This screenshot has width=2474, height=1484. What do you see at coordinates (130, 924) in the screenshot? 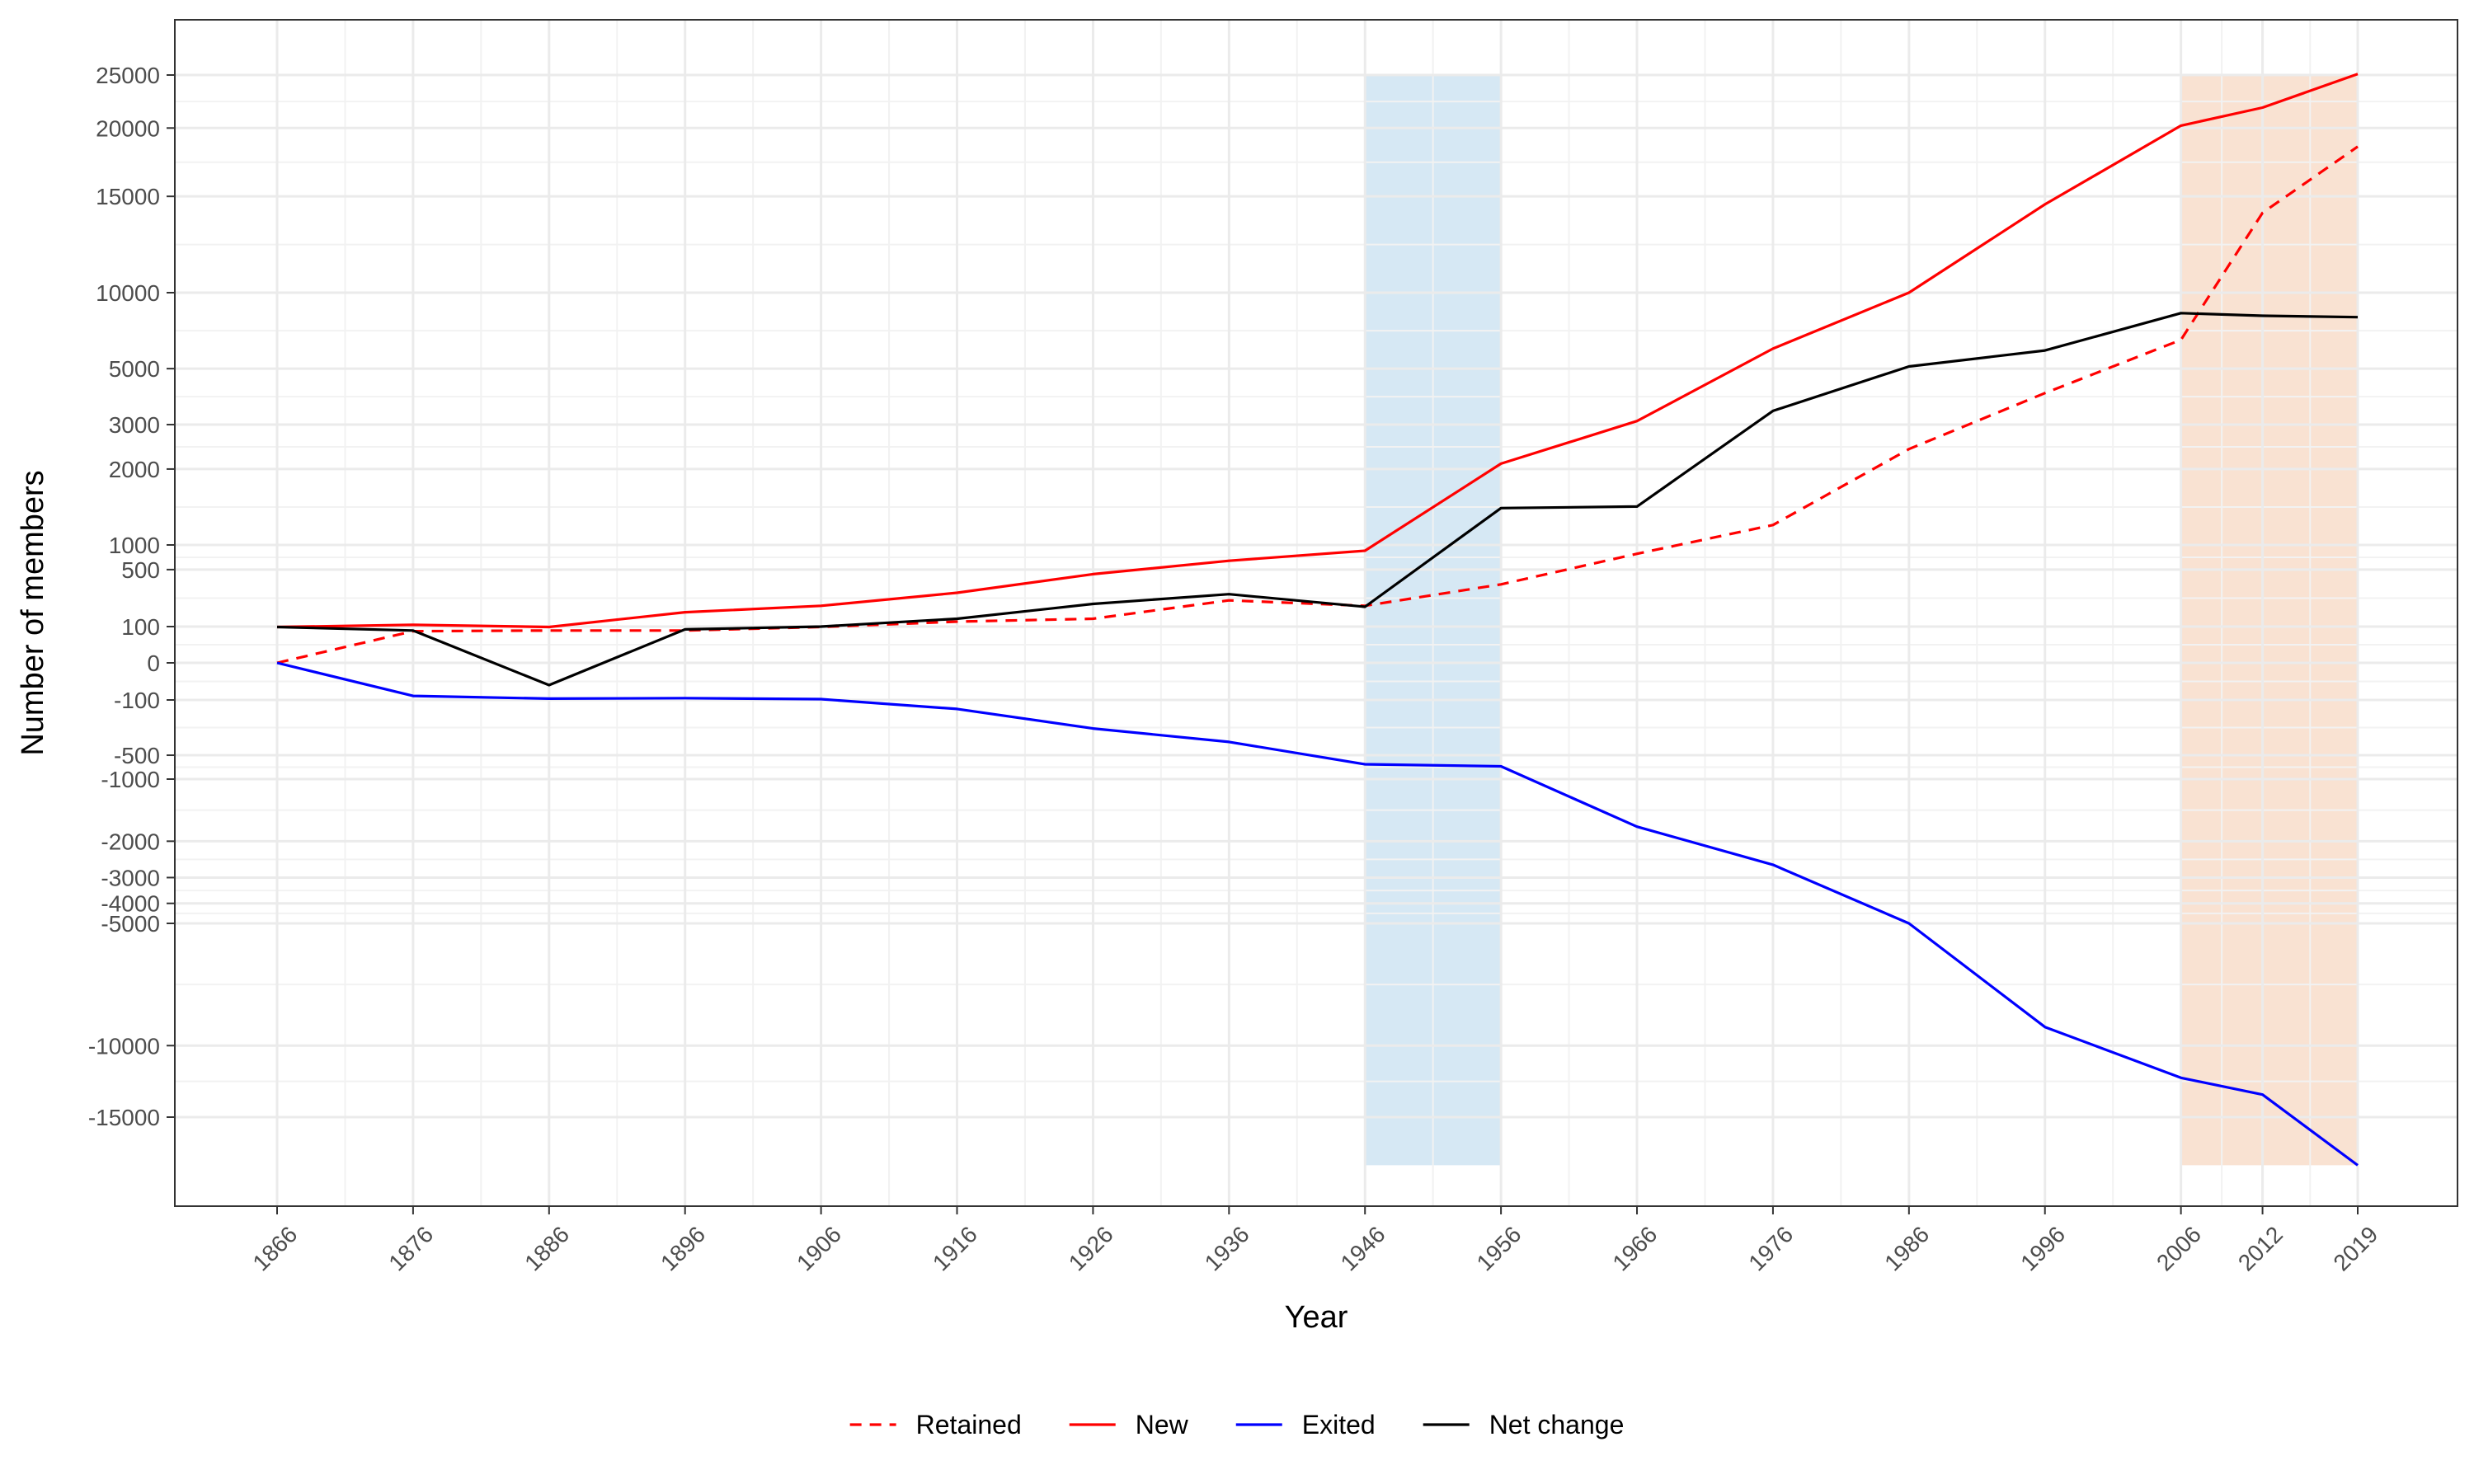
I see `y-tick-label: -5000` at bounding box center [130, 924].